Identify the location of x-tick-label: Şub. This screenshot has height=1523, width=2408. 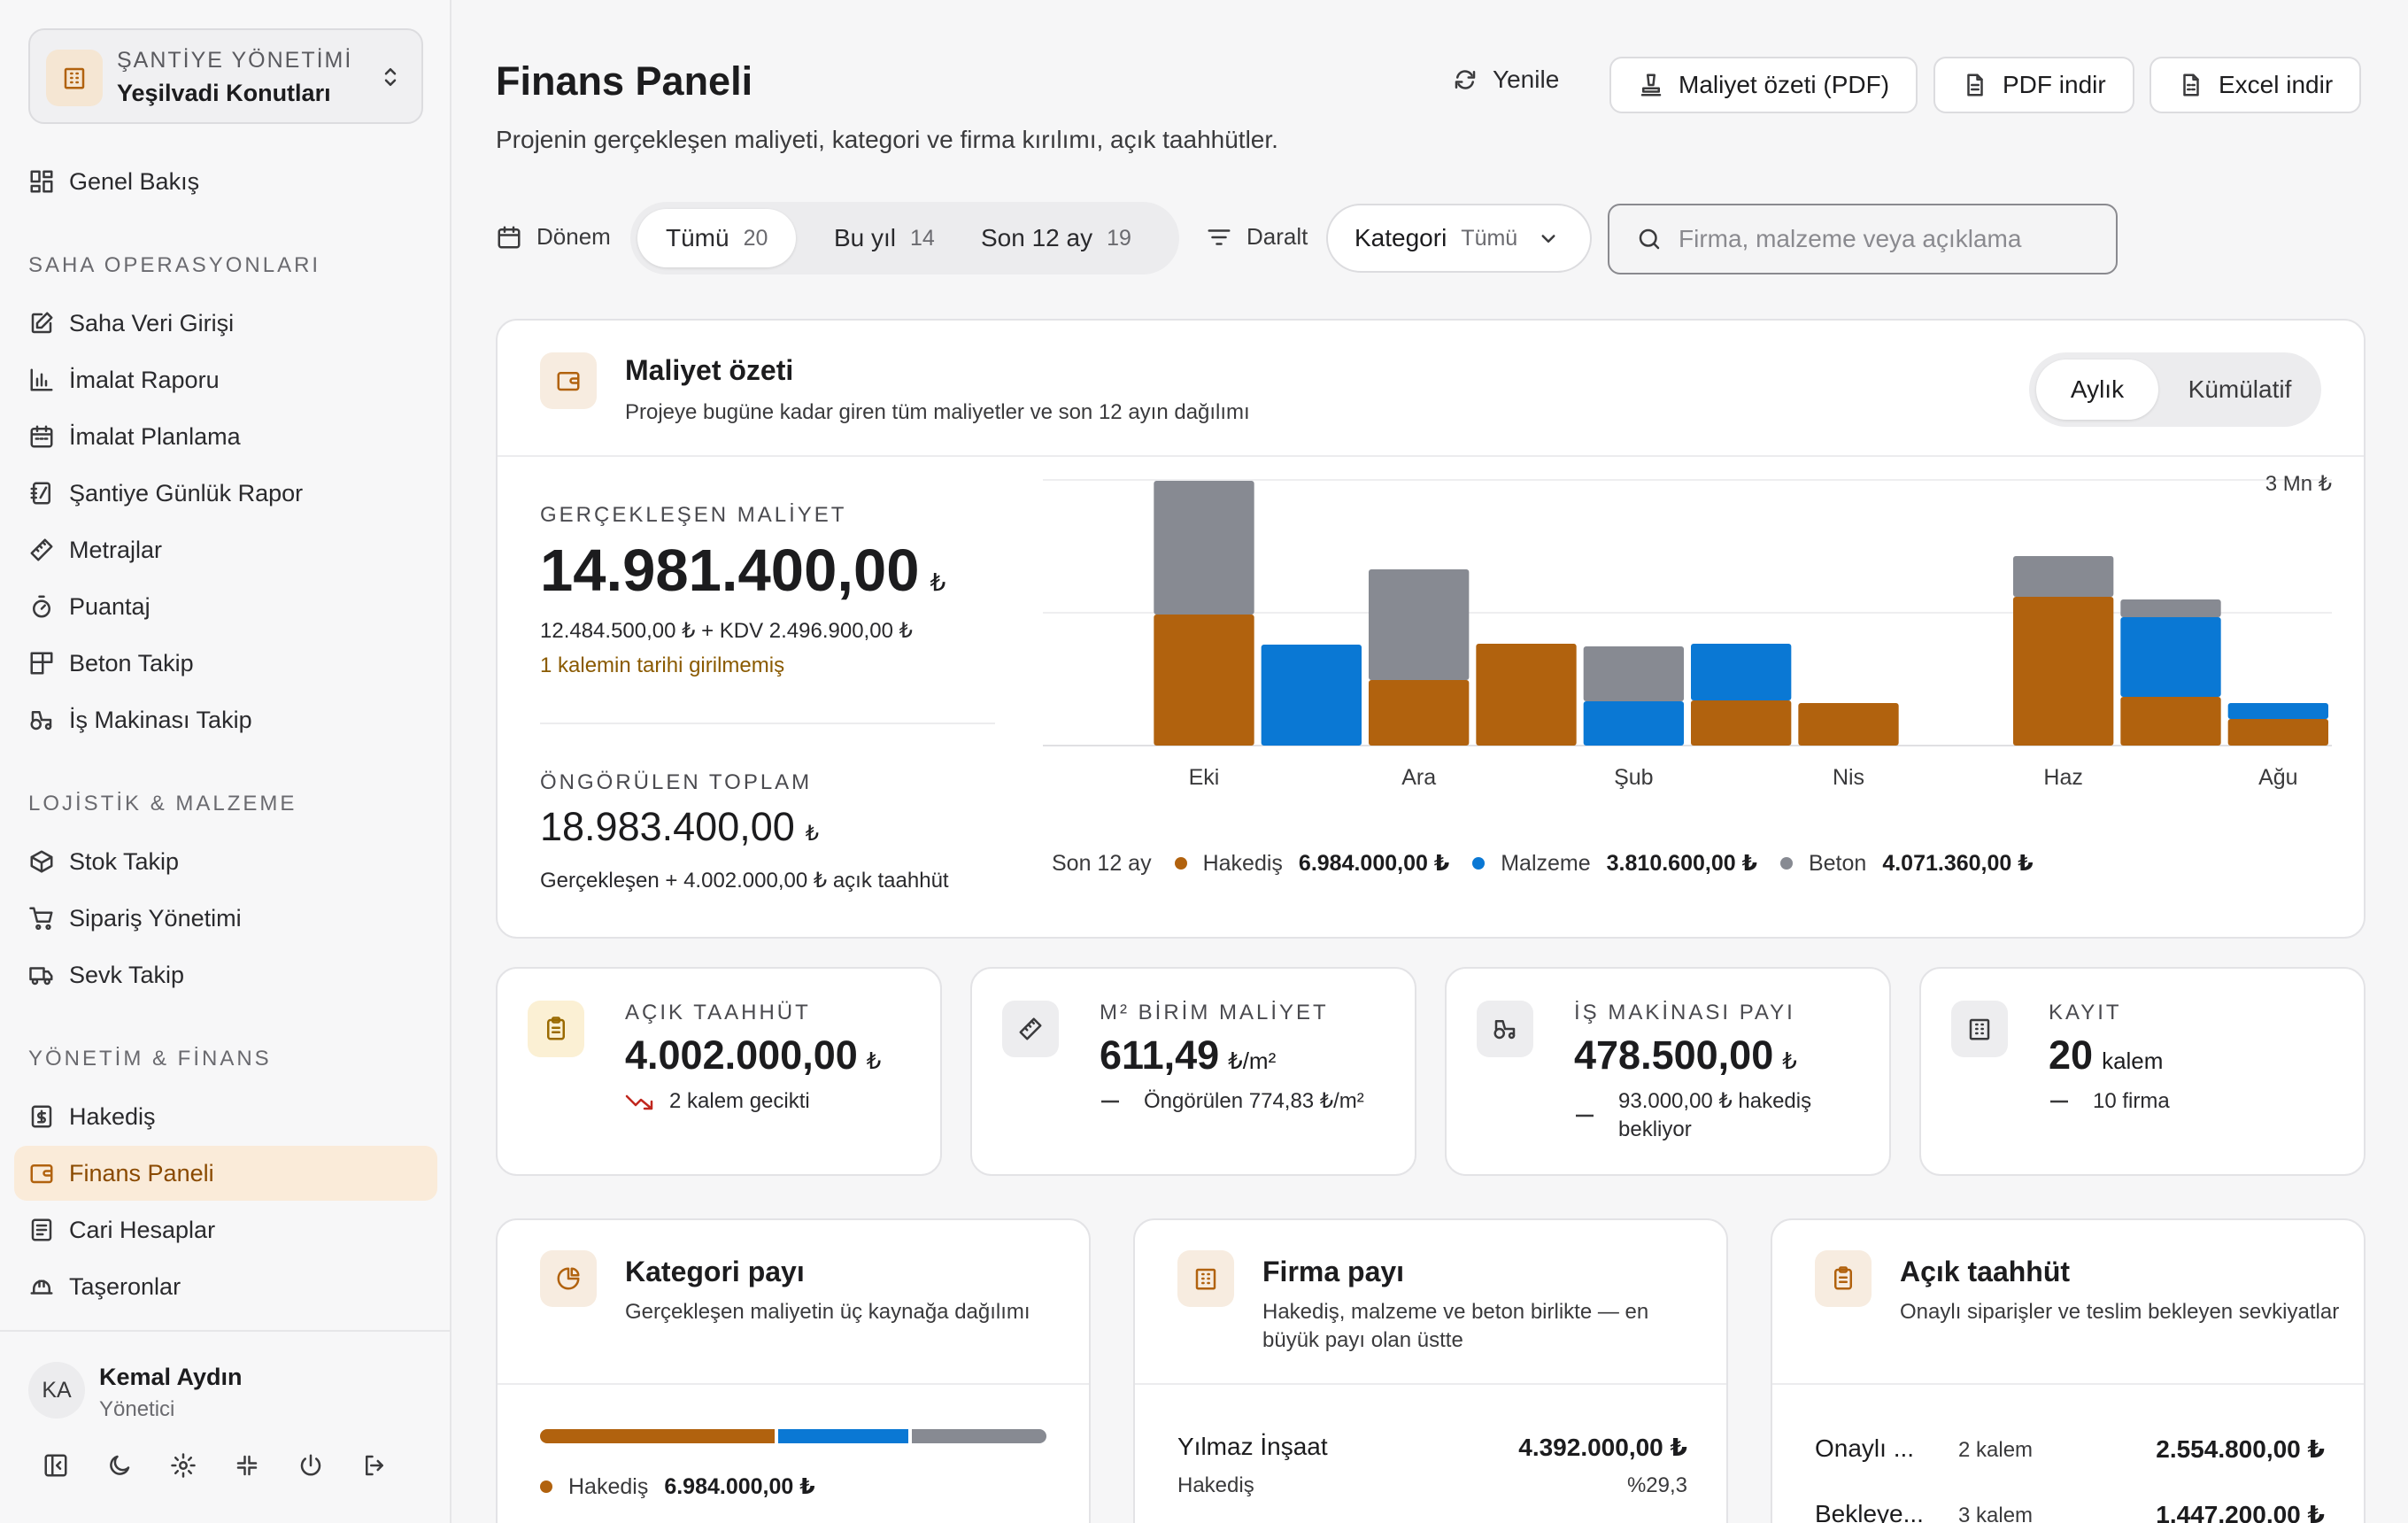
(1633, 777).